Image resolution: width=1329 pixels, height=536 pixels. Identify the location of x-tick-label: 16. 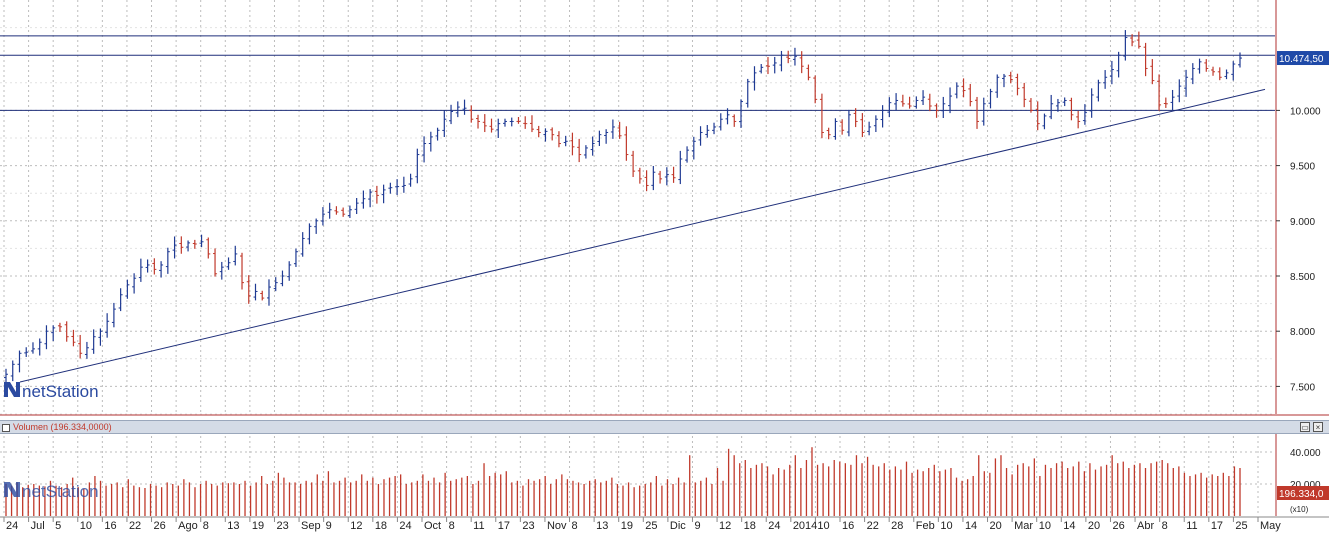
(848, 526).